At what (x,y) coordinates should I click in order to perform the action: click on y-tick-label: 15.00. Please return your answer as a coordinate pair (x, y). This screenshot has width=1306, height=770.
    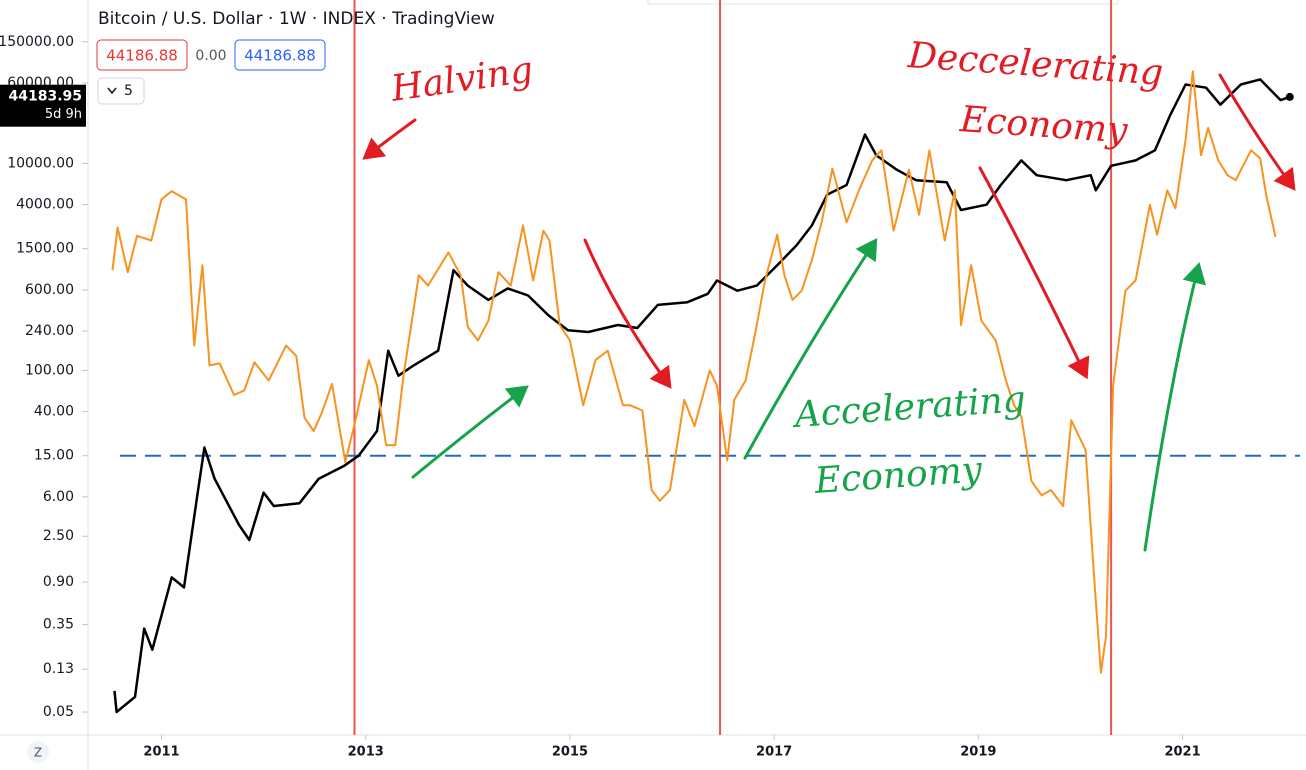
    Looking at the image, I should click on (54, 456).